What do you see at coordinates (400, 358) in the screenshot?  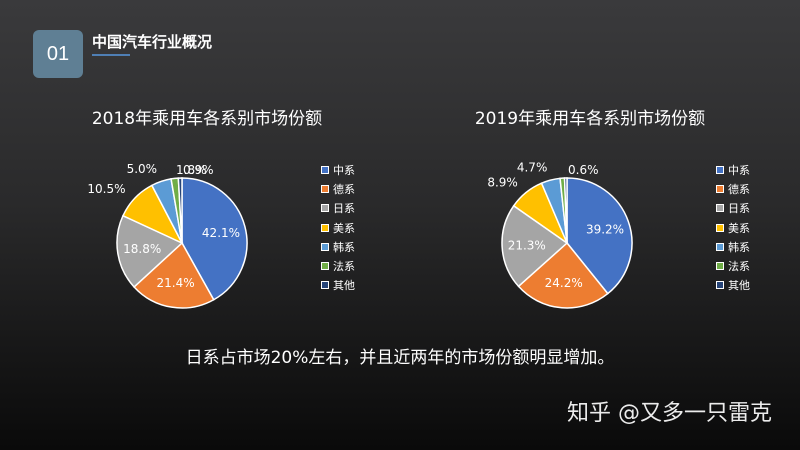 I see `caption-text: 日系占市场20%左右，并且近两年的市场份额明显增加。` at bounding box center [400, 358].